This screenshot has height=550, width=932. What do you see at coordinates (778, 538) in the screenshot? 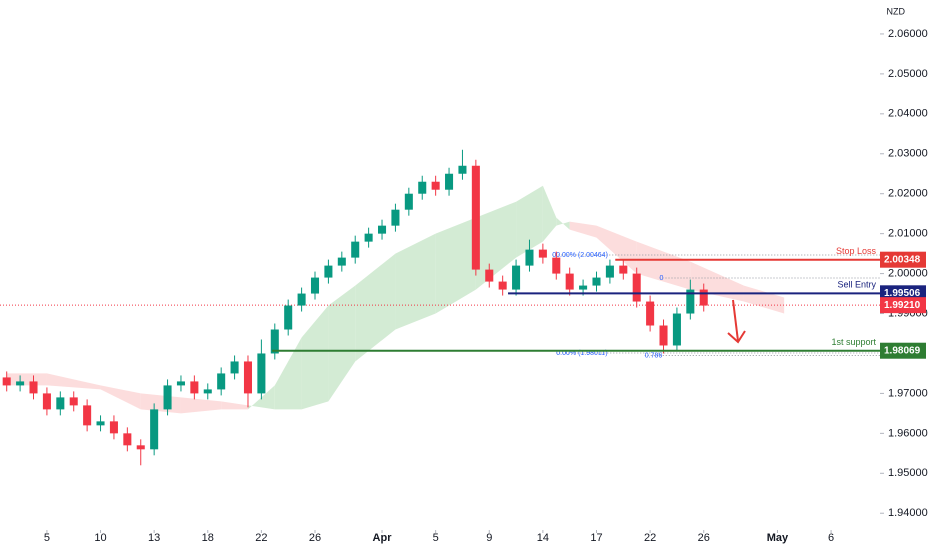
I see `x-tick-label: May` at bounding box center [778, 538].